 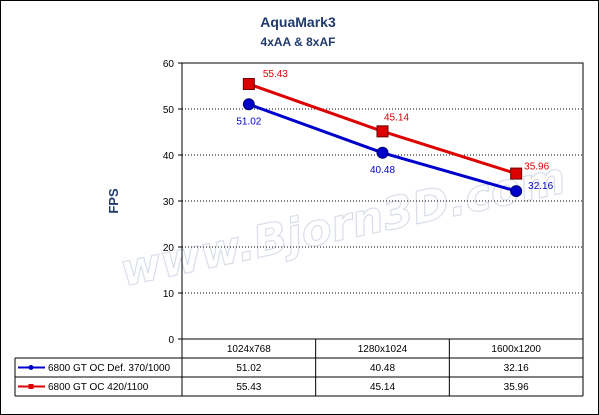 I want to click on y-tick-label: 0, so click(x=171, y=340).